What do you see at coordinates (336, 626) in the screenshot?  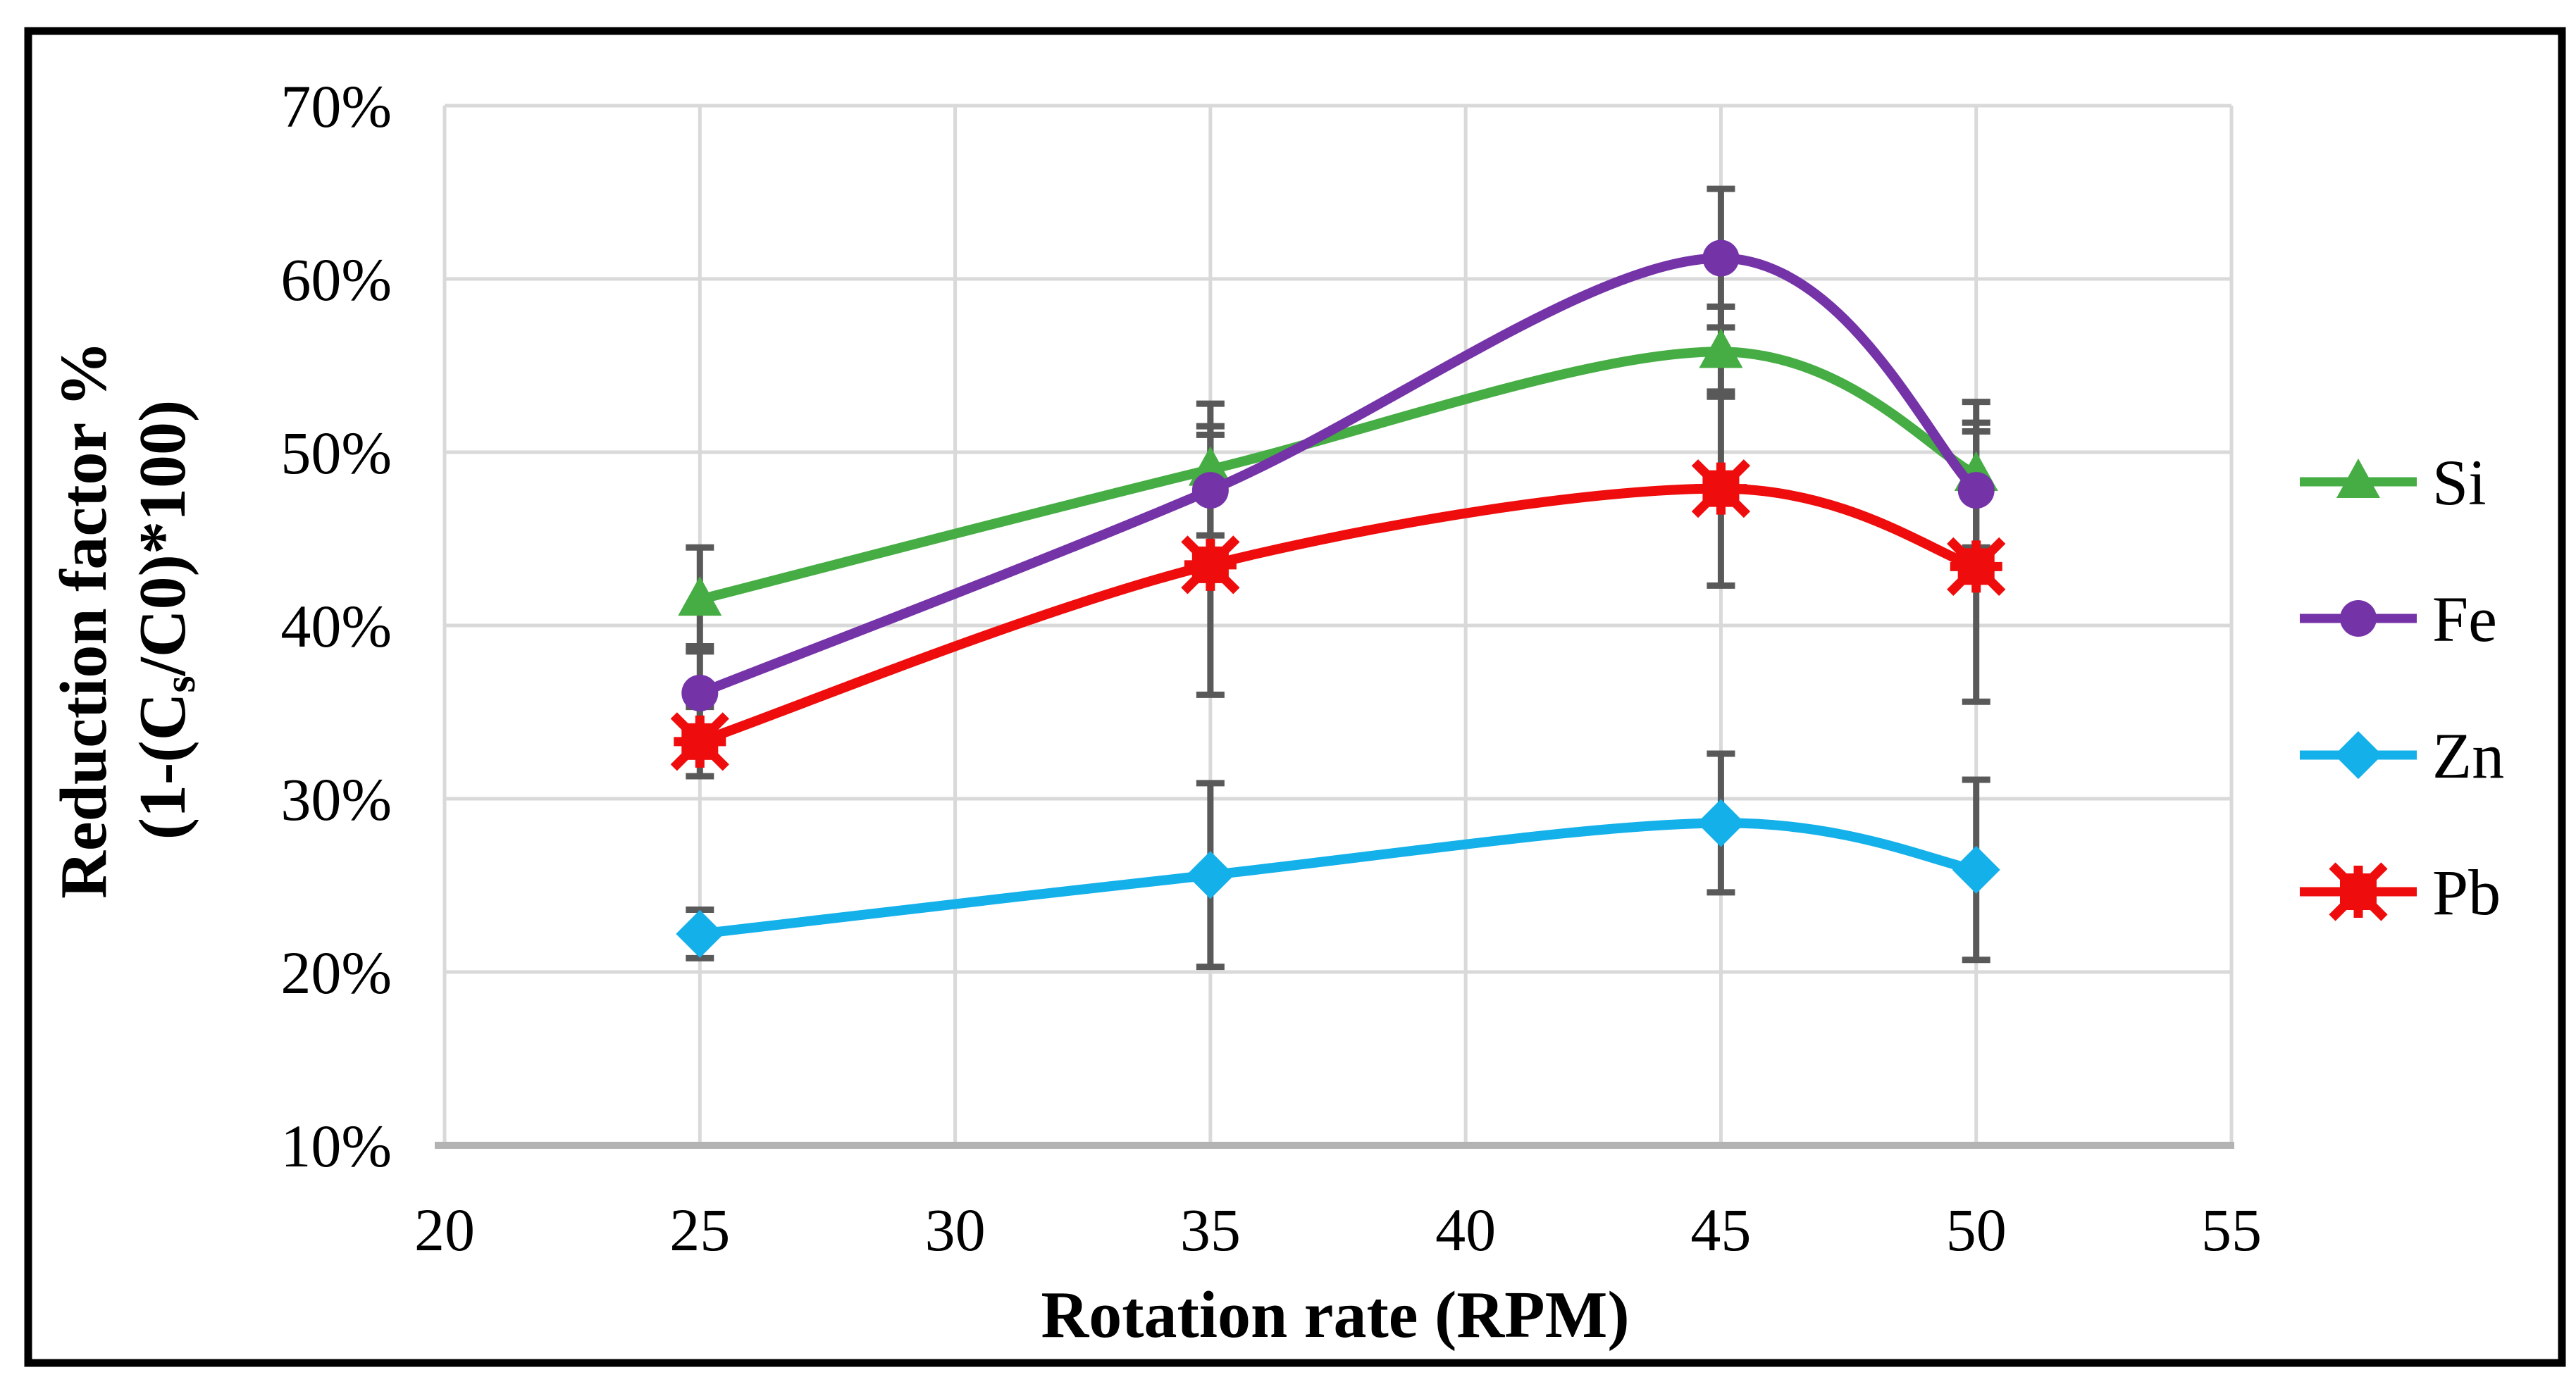 I see `y-tick-label: 40%` at bounding box center [336, 626].